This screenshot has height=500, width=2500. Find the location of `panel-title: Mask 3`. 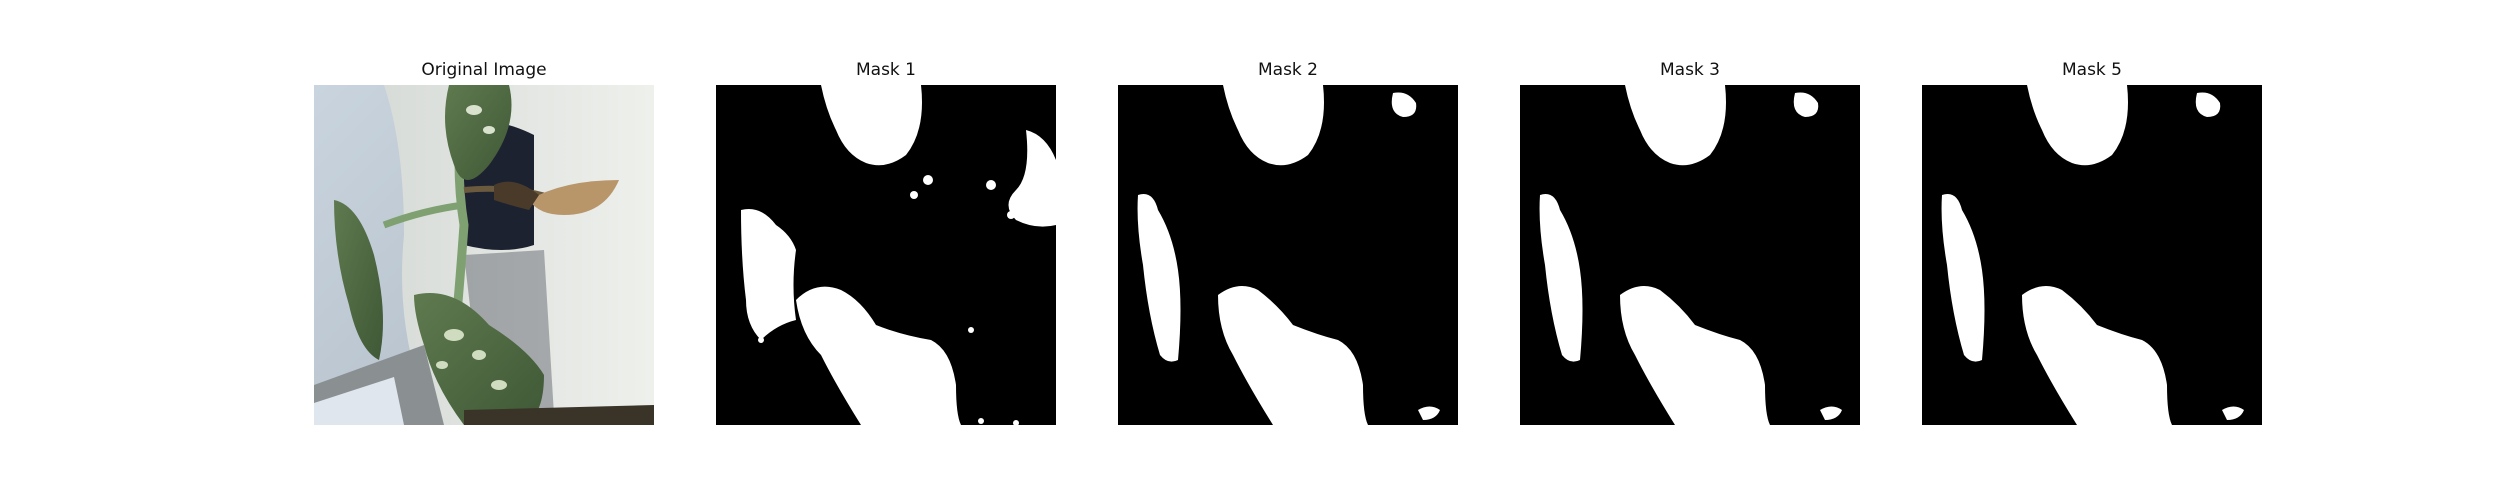

panel-title: Mask 3 is located at coordinates (1689, 70).